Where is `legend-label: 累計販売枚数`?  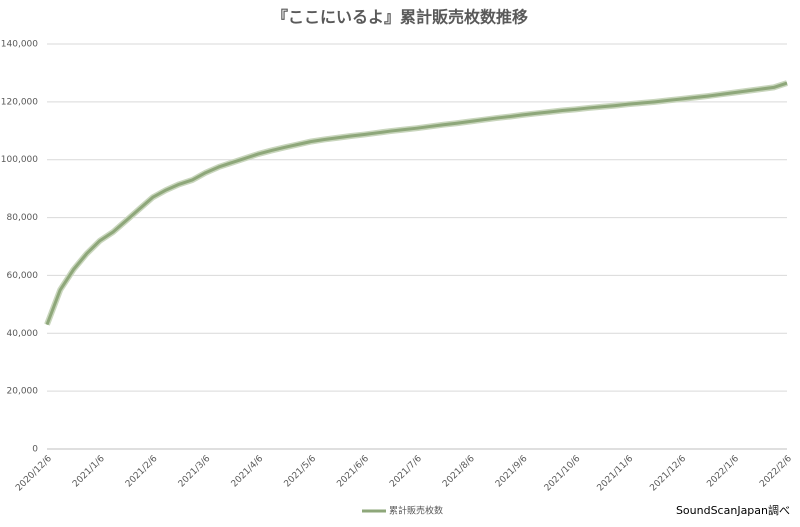 legend-label: 累計販売枚数 is located at coordinates (416, 511).